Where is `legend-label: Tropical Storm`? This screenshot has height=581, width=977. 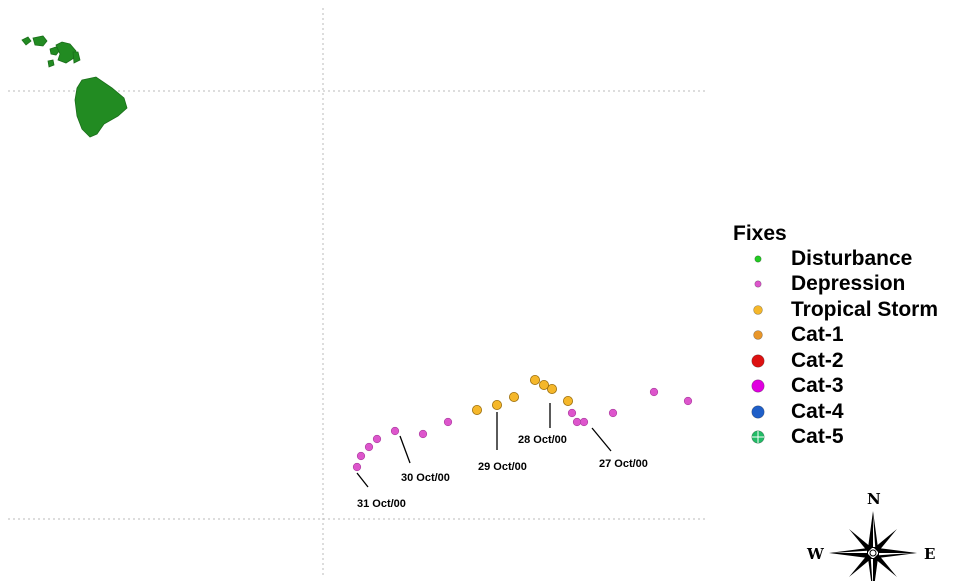 legend-label: Tropical Storm is located at coordinates (865, 309).